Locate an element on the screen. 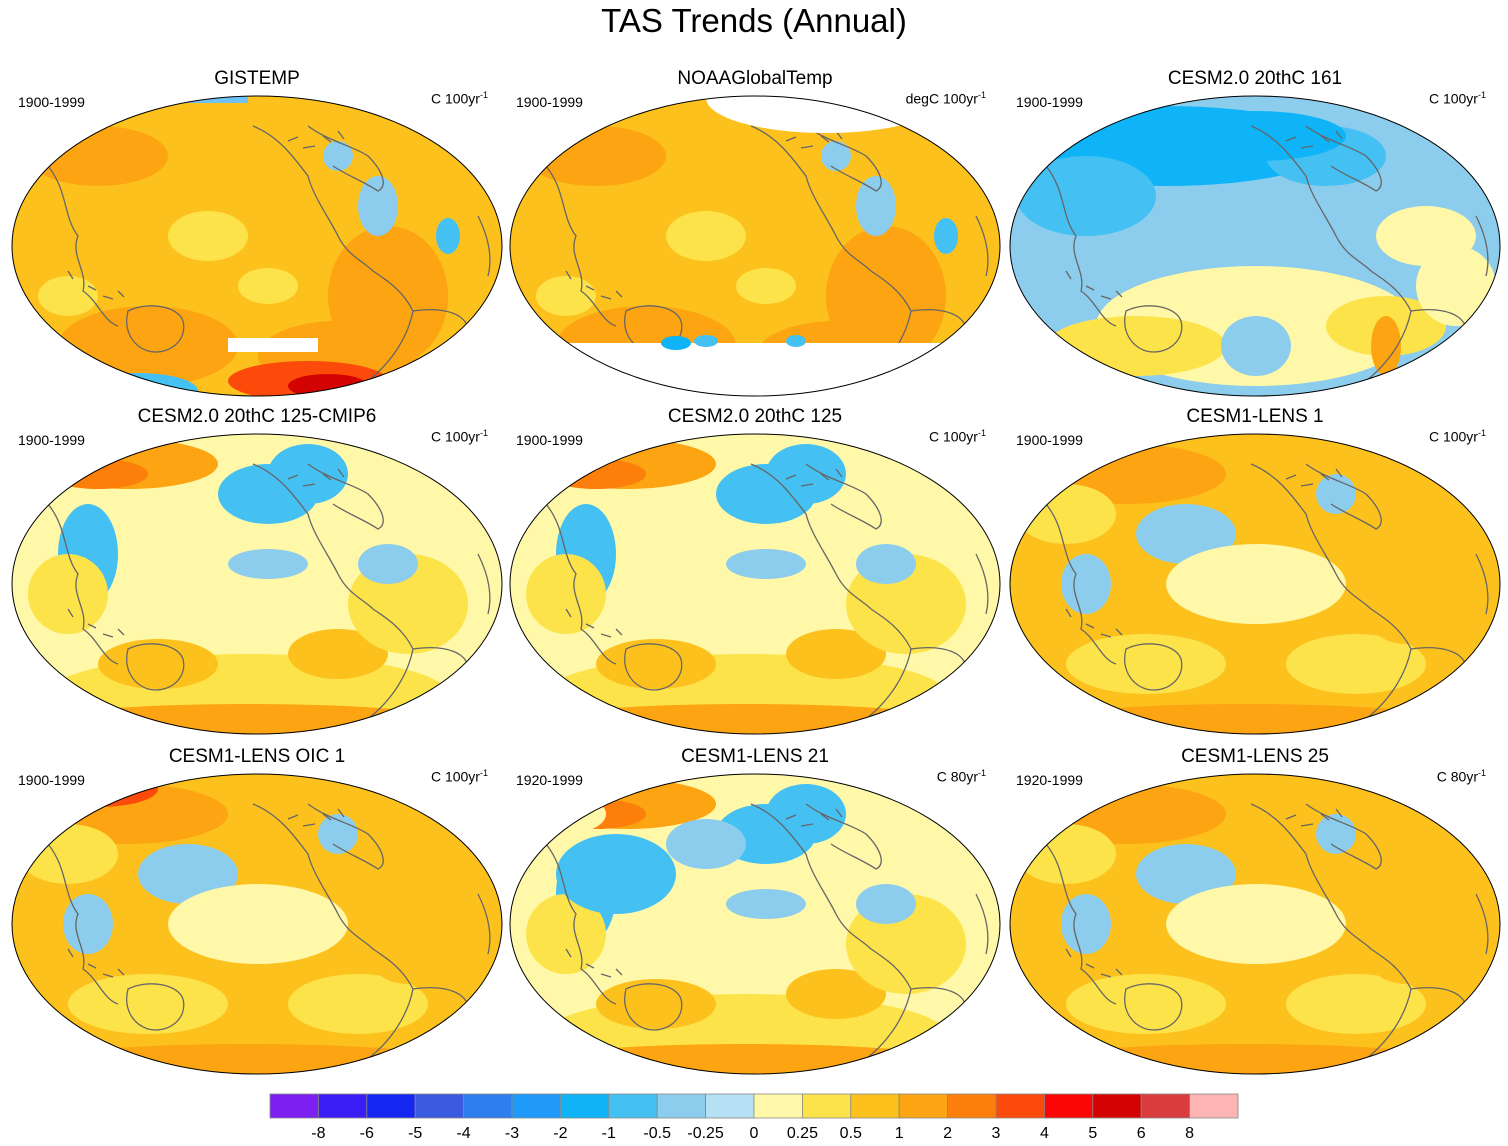  panel-title: CESM1-LENS OIC 1 is located at coordinates (257, 756).